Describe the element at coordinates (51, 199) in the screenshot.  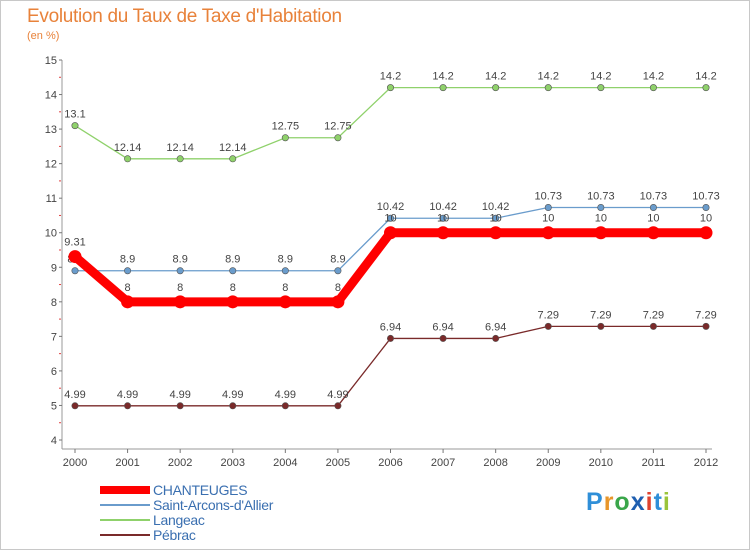
I see `y-tick-label: 11` at that location.